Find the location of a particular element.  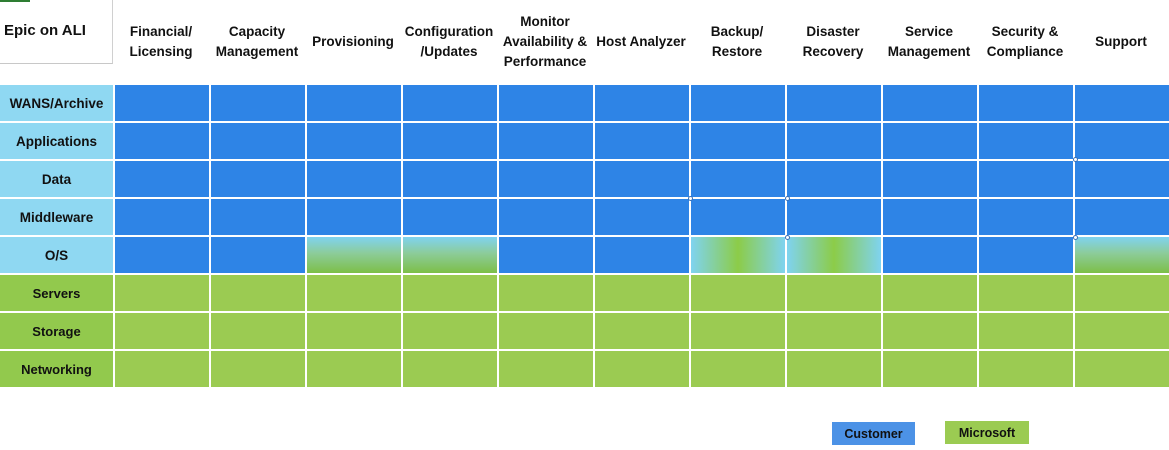

row-header-5: O/S is located at coordinates (56, 255).